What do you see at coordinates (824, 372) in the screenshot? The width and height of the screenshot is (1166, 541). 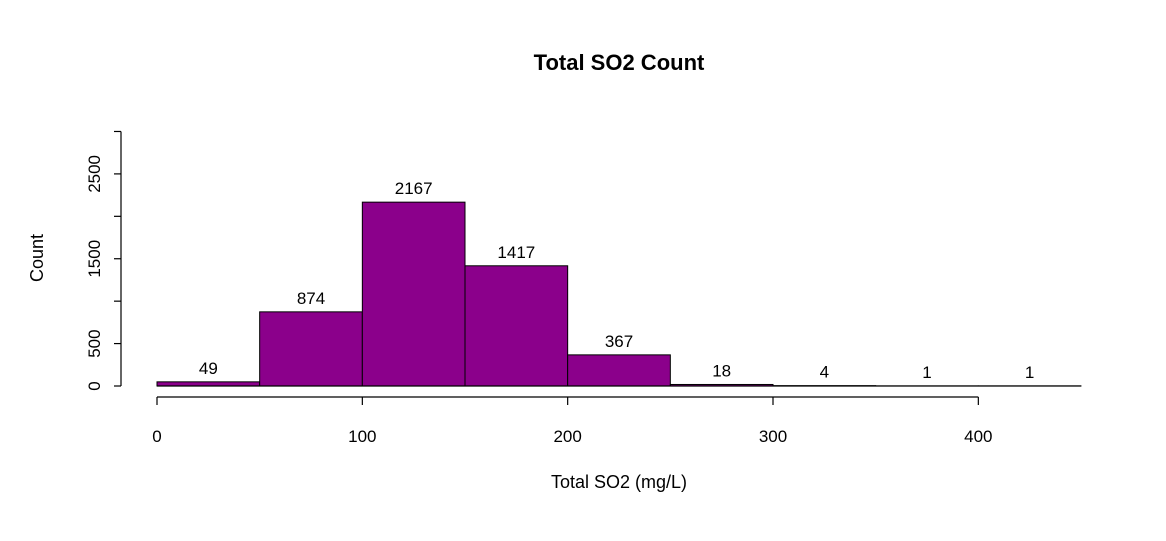 I see `bar-value-label: 4` at bounding box center [824, 372].